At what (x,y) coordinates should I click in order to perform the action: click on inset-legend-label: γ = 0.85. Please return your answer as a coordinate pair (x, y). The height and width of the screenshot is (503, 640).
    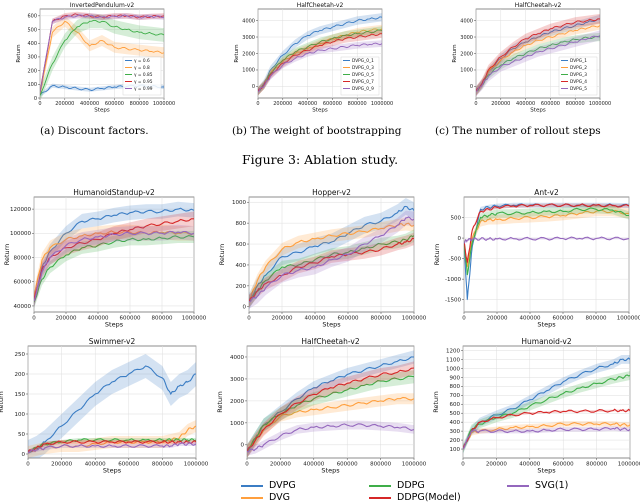
    Looking at the image, I should click on (143, 75).